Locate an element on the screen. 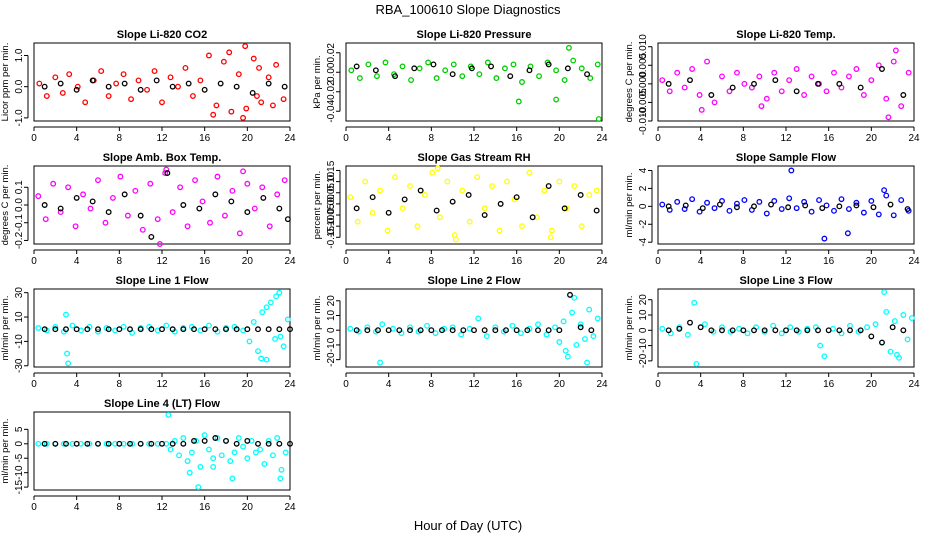  panel-title: Slope Amb. Box Temp. is located at coordinates (162, 158).